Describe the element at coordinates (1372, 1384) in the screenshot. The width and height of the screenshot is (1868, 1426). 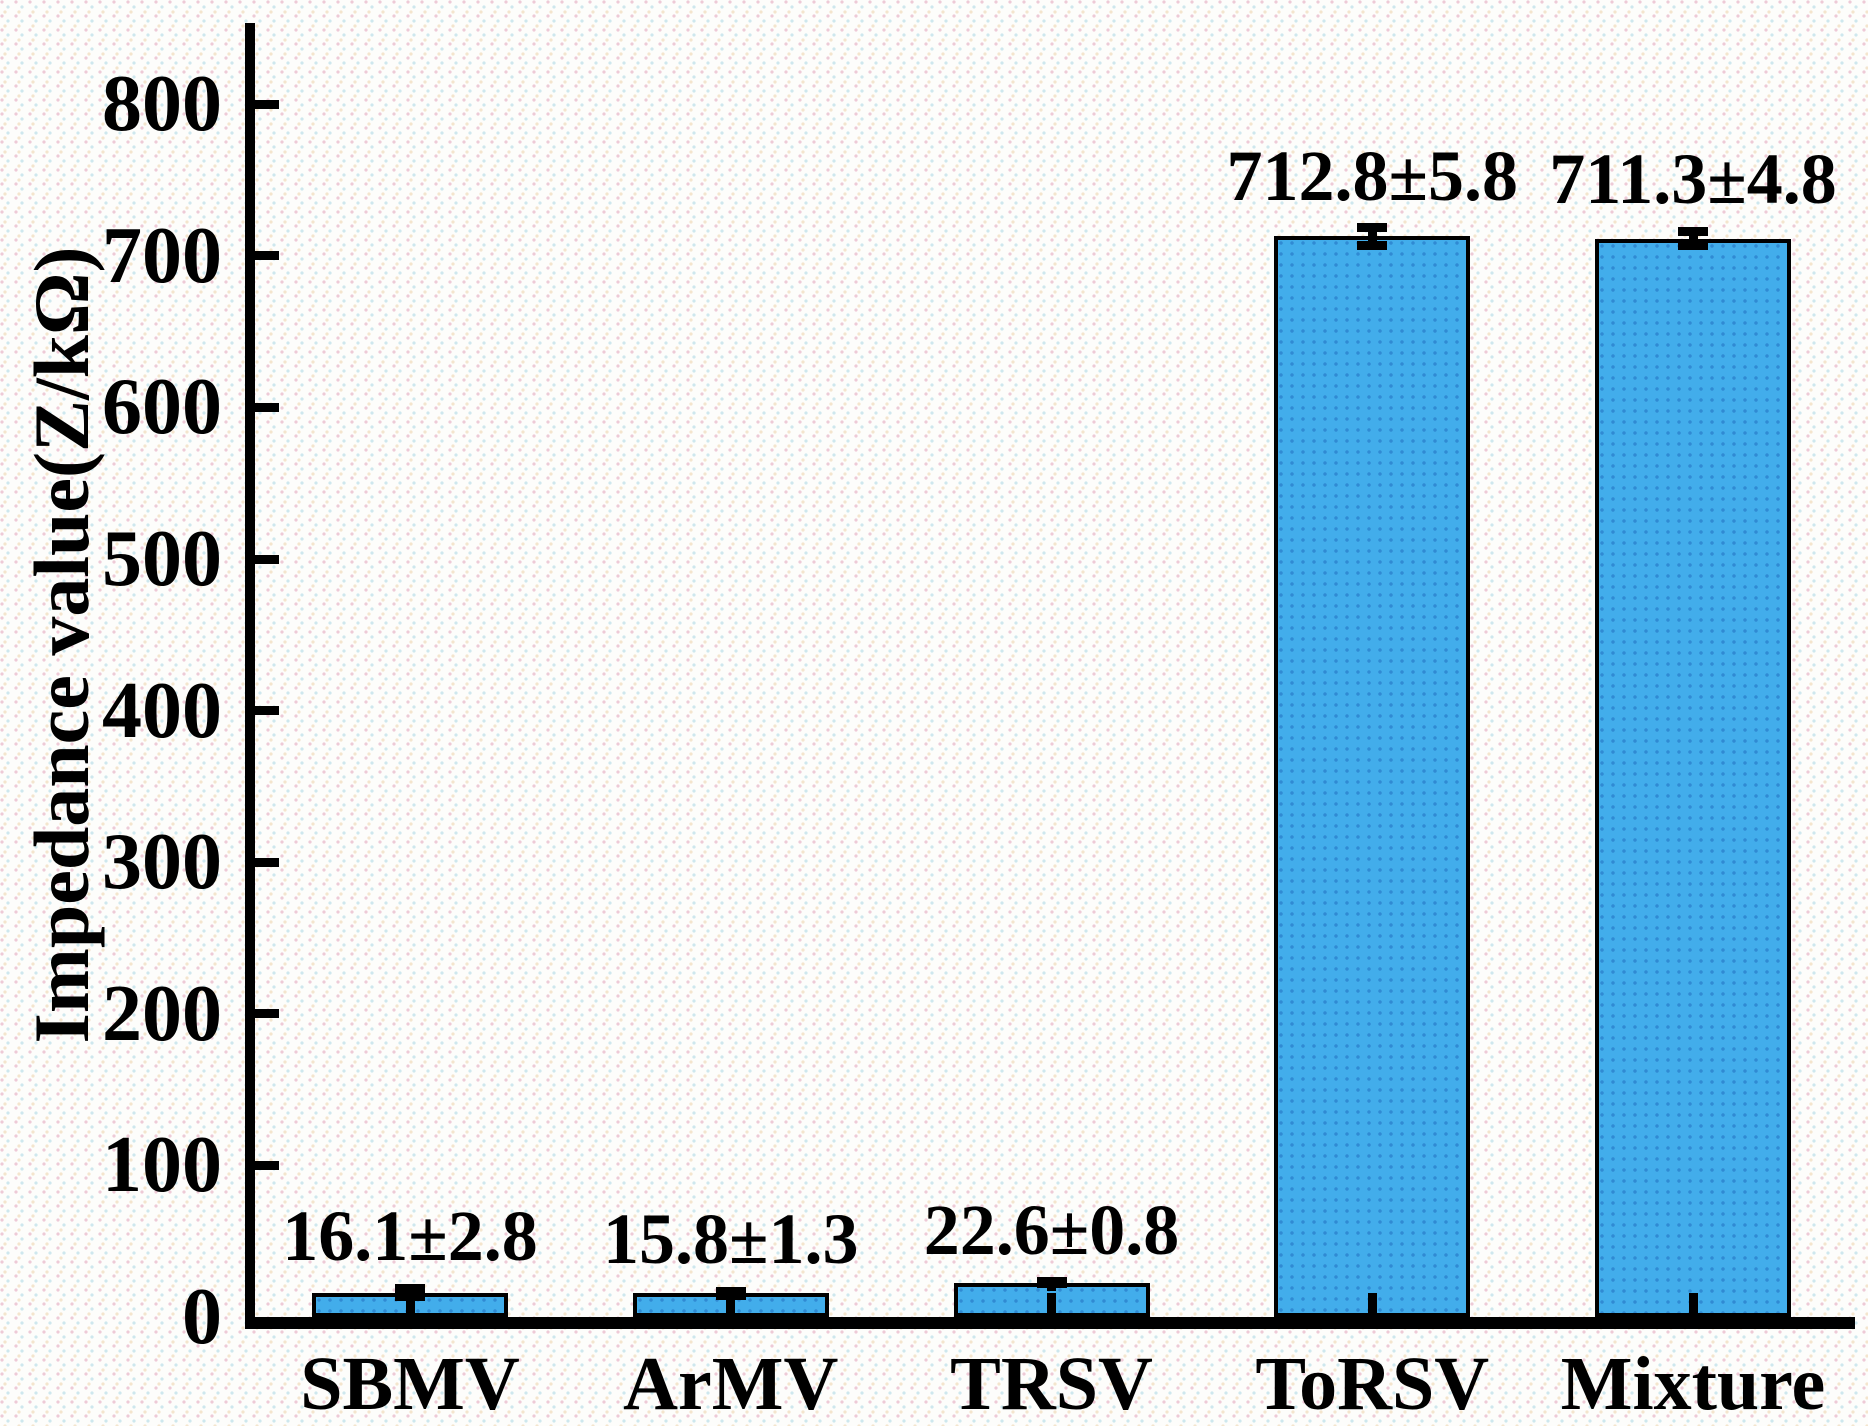
I see `x-axis-label-ToRSV: ToRSV` at that location.